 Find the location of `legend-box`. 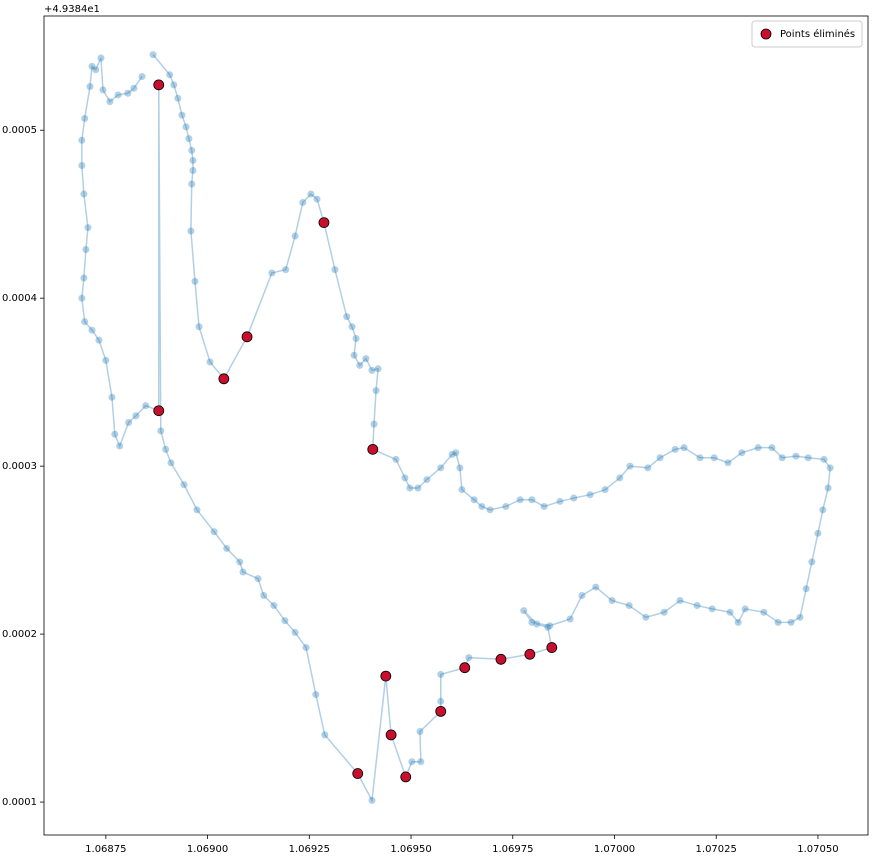

legend-box is located at coordinates (807, 34).